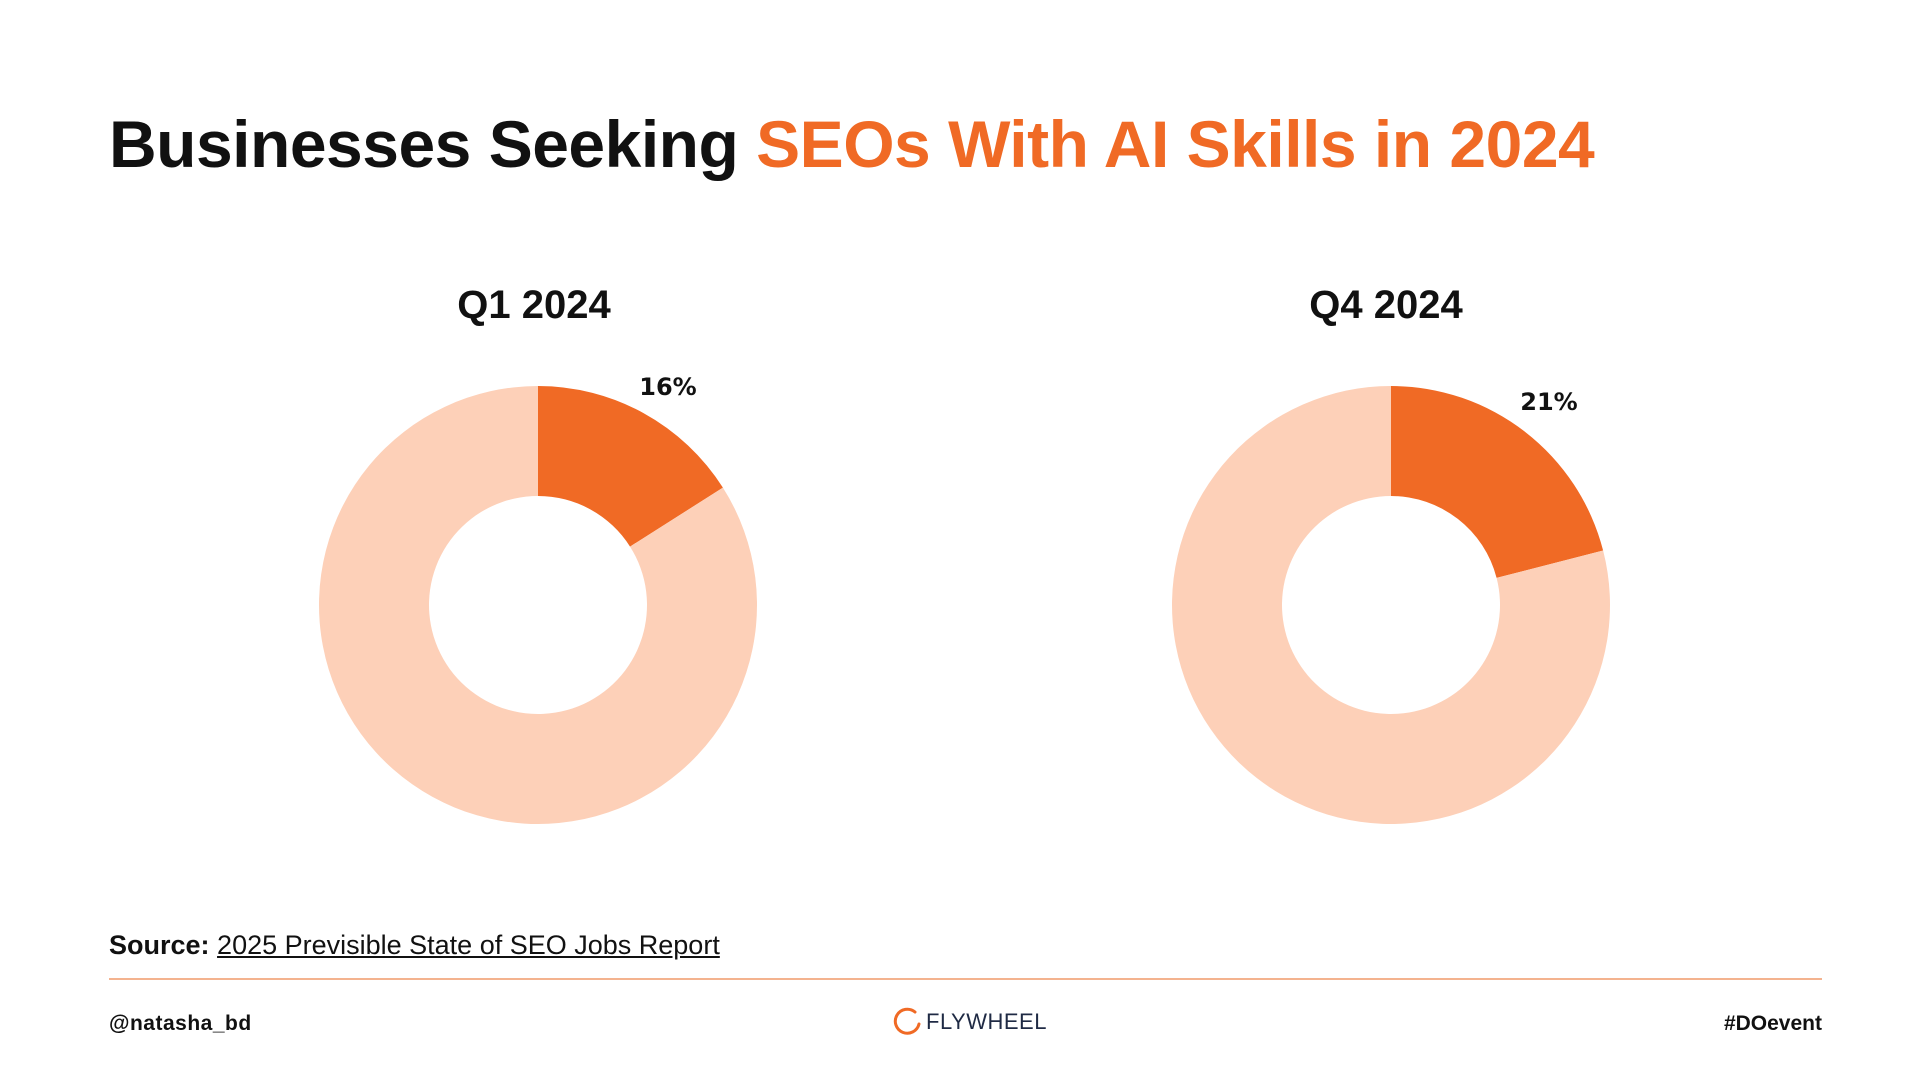 Image resolution: width=1920 pixels, height=1080 pixels. What do you see at coordinates (965, 979) in the screenshot?
I see `footer-divider` at bounding box center [965, 979].